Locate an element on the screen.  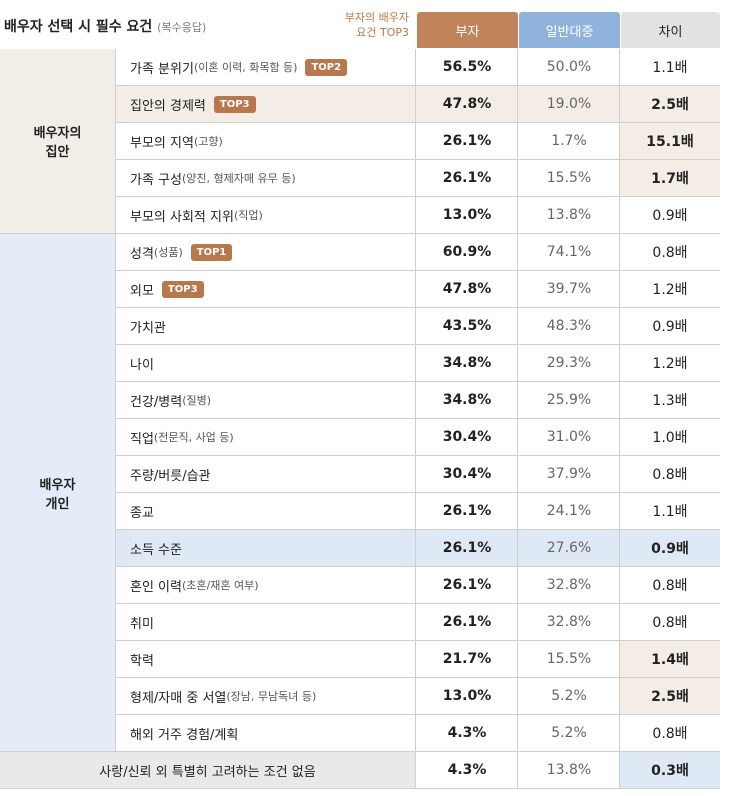
value-cell: 1.7배 is located at coordinates (669, 178).